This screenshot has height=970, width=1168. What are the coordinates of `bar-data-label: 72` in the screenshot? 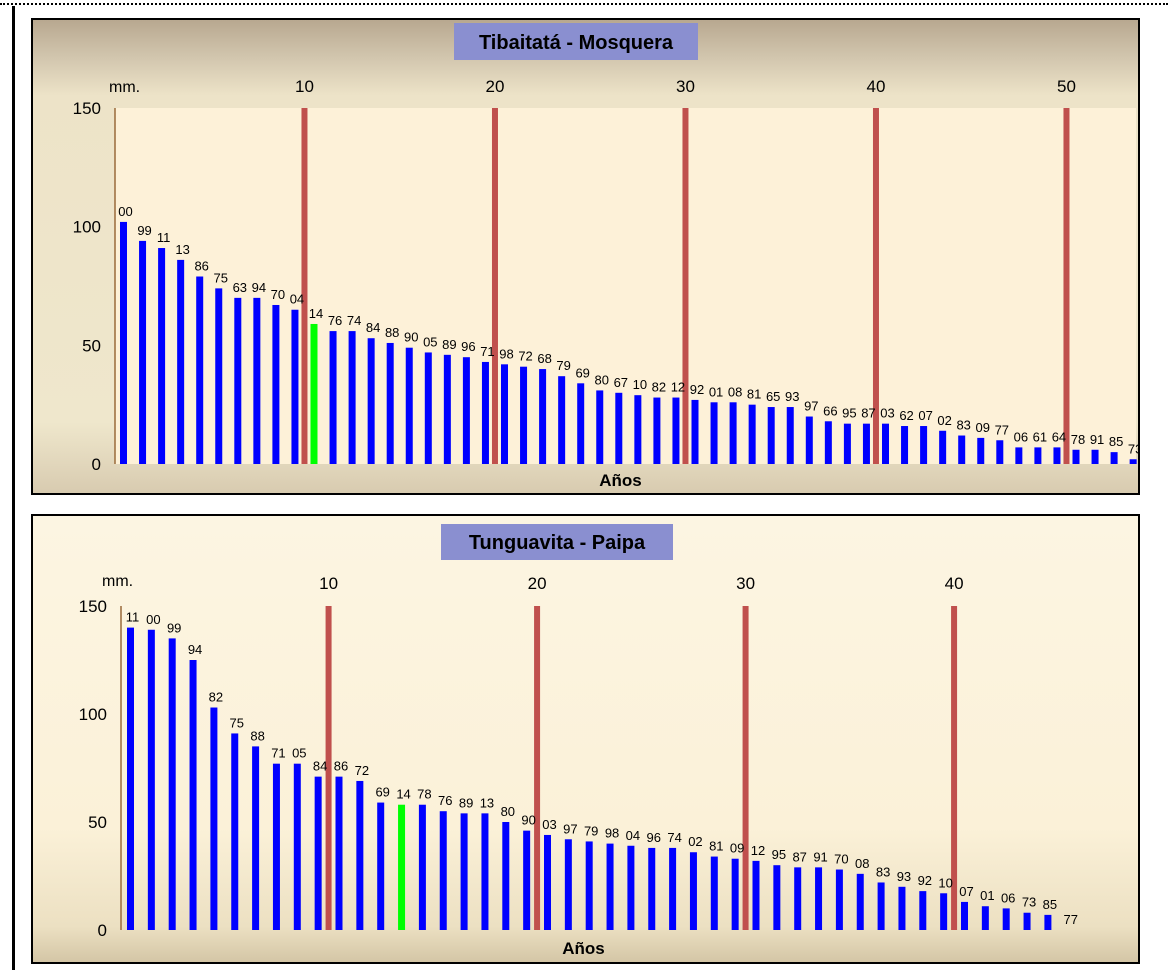 It's located at (525, 356).